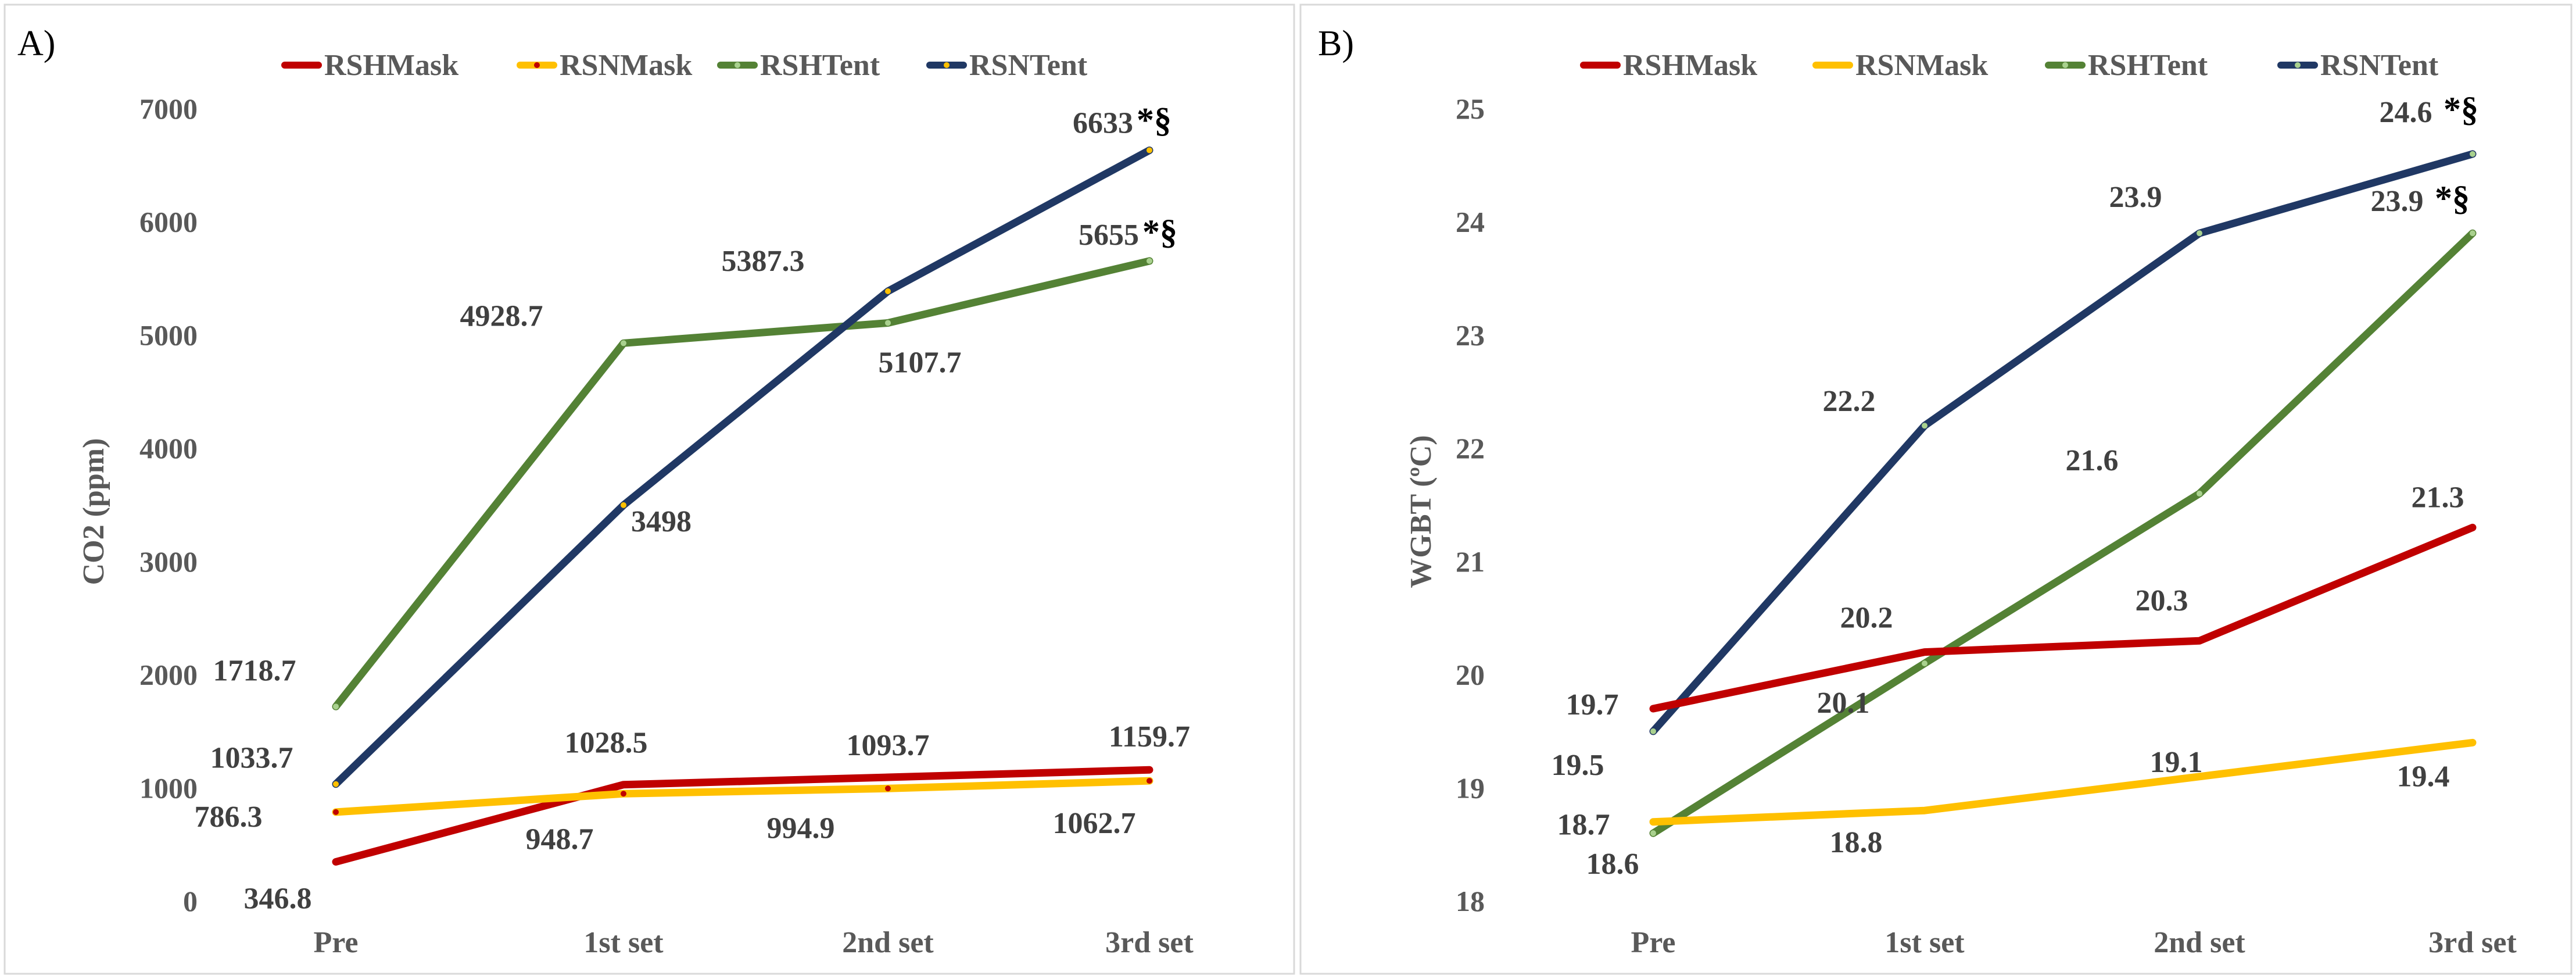  Describe the element at coordinates (168, 675) in the screenshot. I see `panel-a-y-tick-label: 2000` at that location.